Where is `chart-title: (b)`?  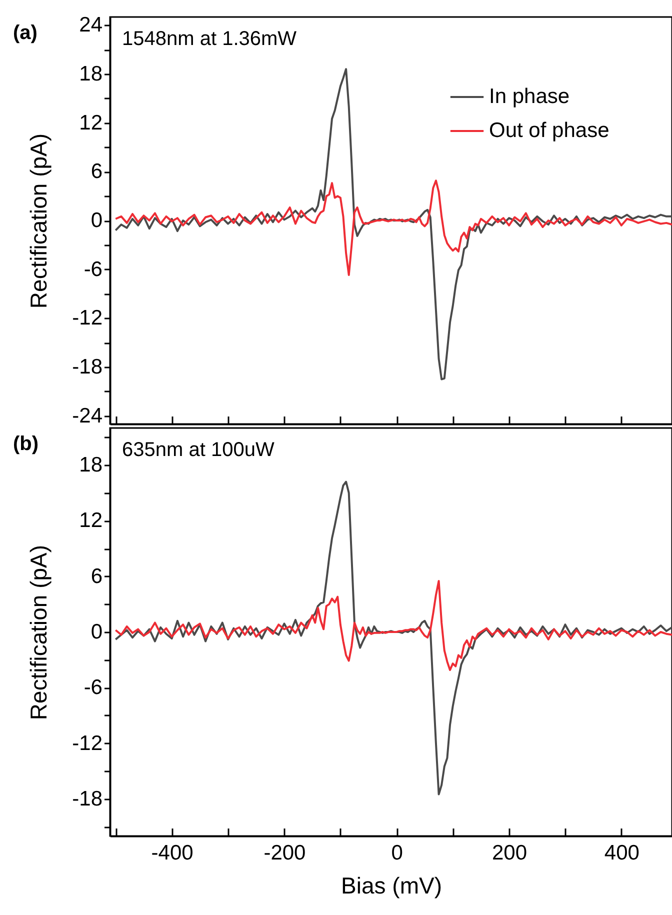 chart-title: (b) is located at coordinates (26, 444).